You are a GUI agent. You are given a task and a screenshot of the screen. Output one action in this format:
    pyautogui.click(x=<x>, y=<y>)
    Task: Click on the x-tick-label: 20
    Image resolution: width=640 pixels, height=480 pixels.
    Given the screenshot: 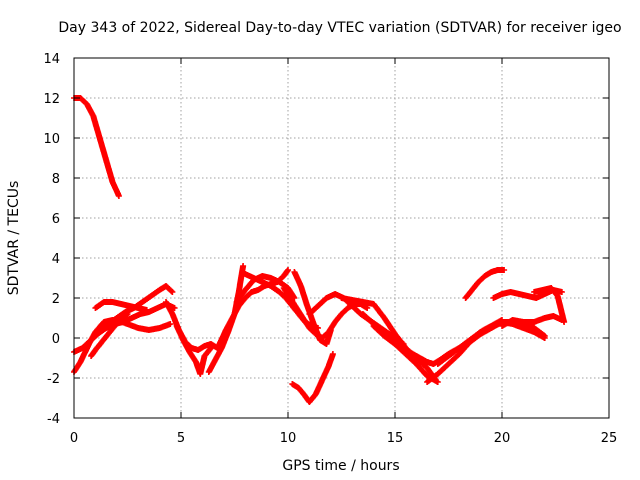 What is the action you would take?
    pyautogui.click(x=502, y=438)
    